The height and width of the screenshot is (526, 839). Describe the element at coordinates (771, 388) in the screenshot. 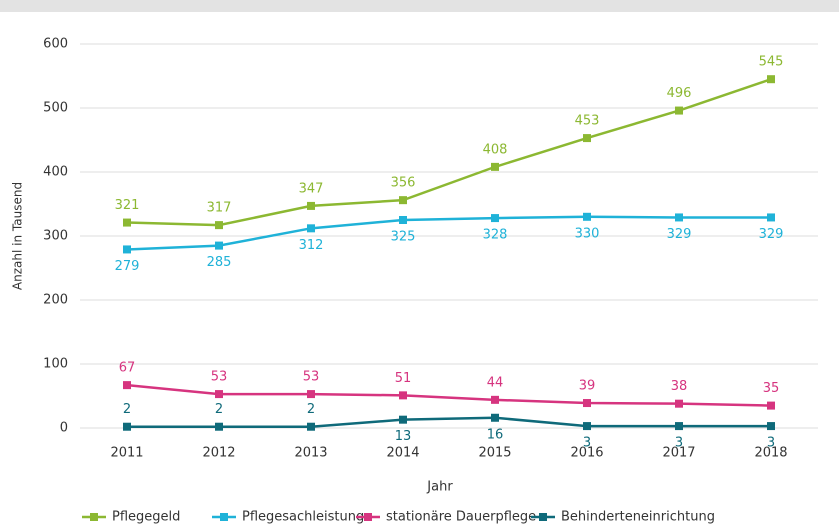

I see `data-label: 35` at that location.